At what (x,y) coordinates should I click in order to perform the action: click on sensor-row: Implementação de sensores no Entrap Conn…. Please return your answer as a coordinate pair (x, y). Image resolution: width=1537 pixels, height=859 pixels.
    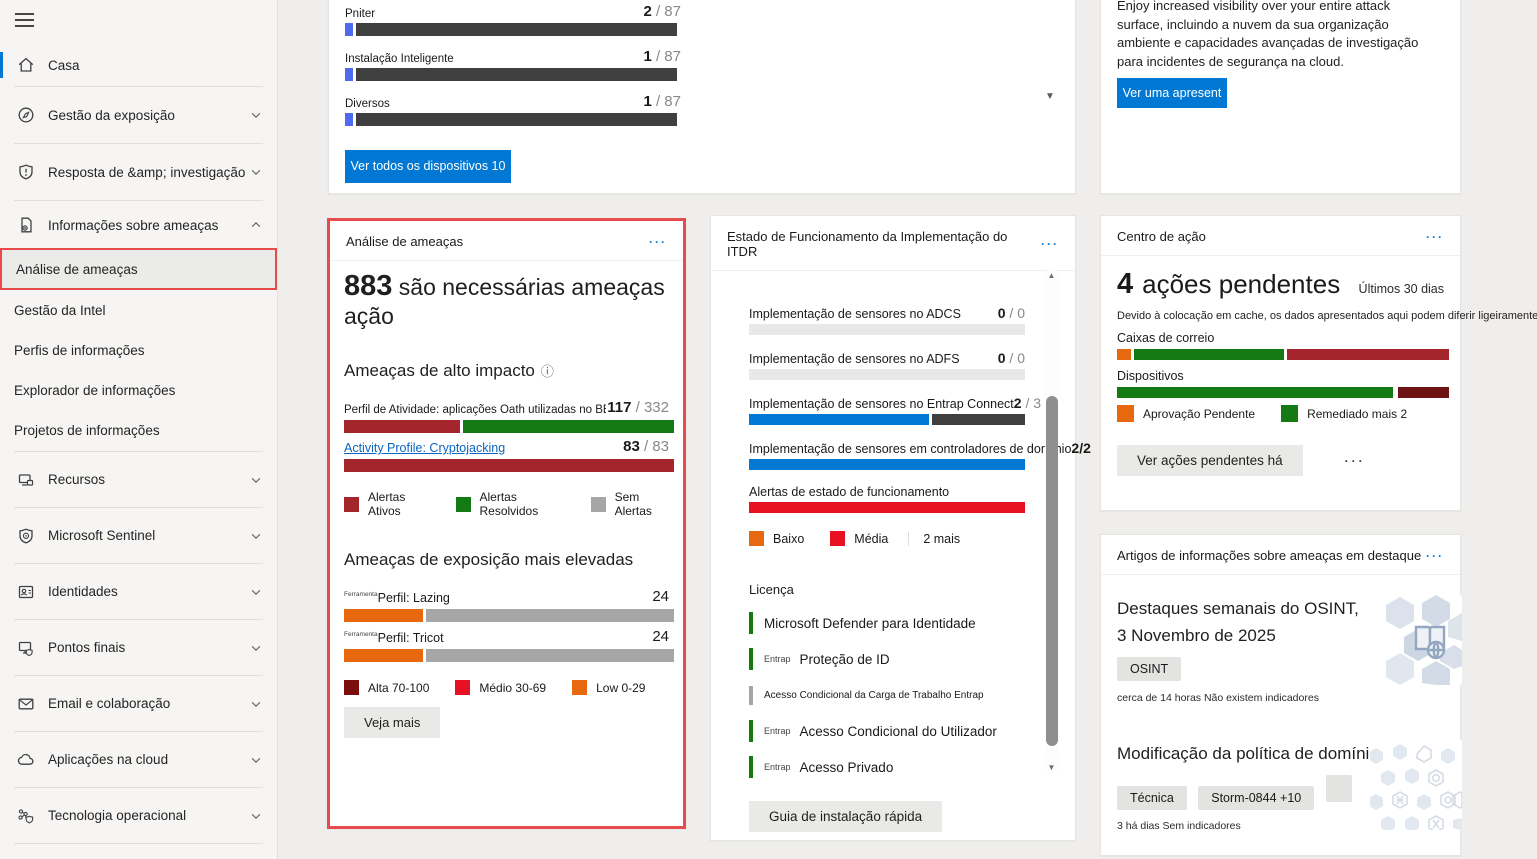
    Looking at the image, I should click on (895, 410).